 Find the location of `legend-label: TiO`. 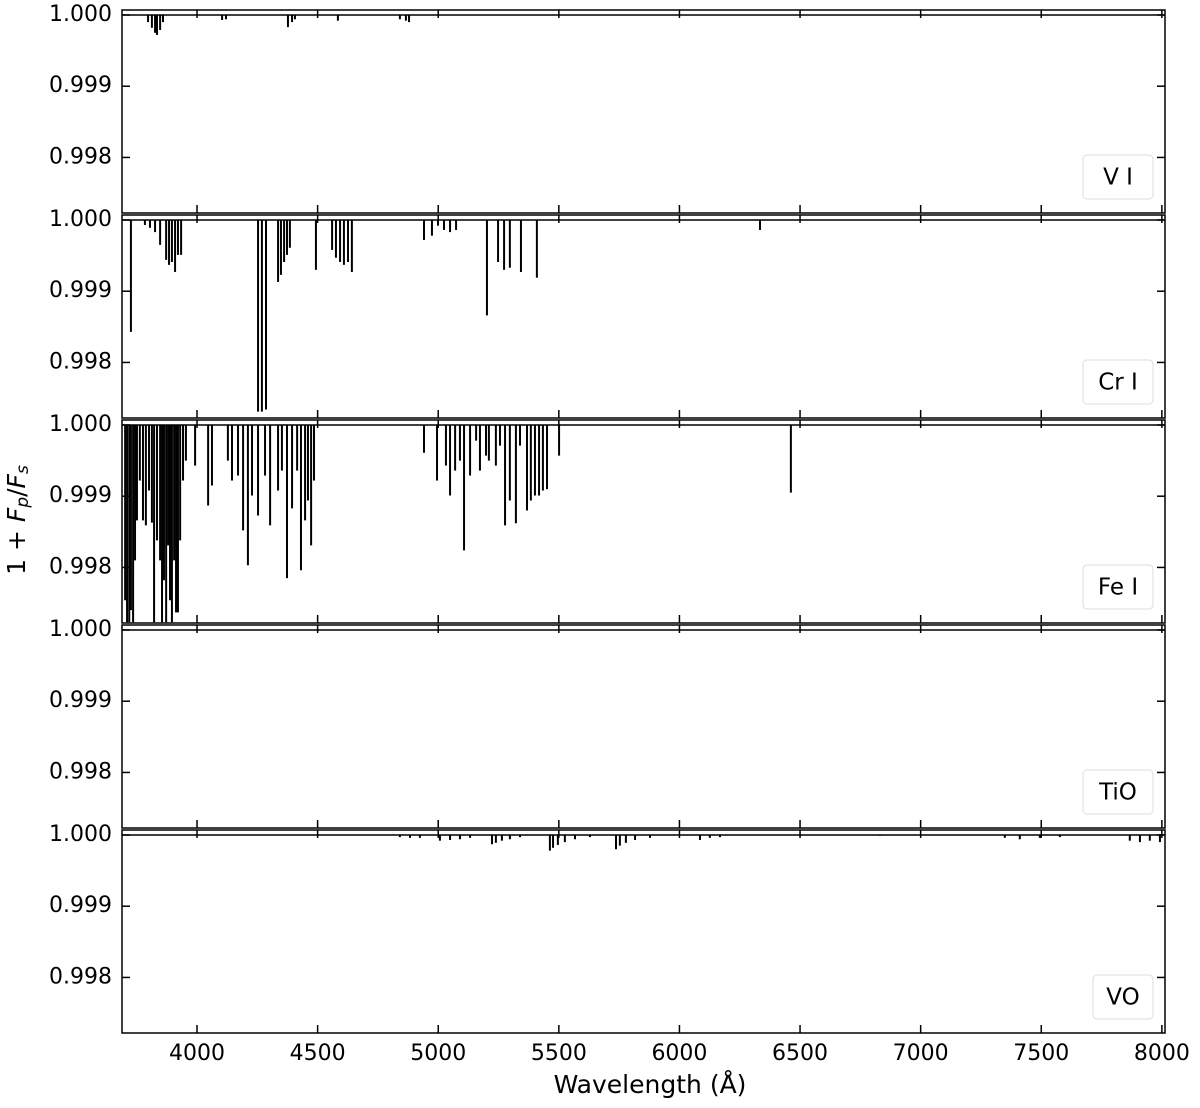

legend-label: TiO is located at coordinates (1117, 793).